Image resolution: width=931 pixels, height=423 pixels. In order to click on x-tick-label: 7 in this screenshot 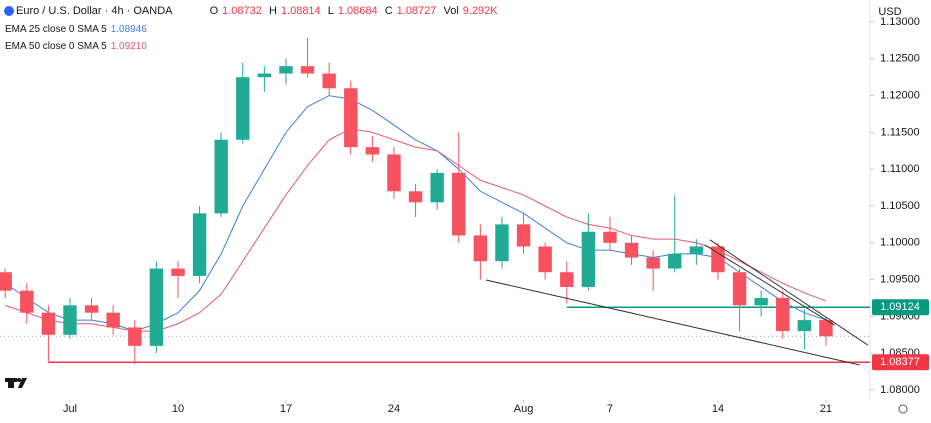, I will do `click(610, 409)`.